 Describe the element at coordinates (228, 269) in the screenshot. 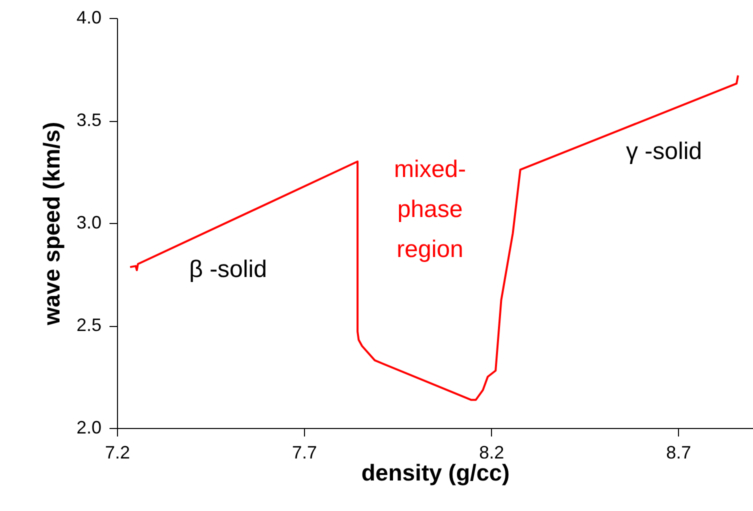

I see `annotation: β -solid` at that location.